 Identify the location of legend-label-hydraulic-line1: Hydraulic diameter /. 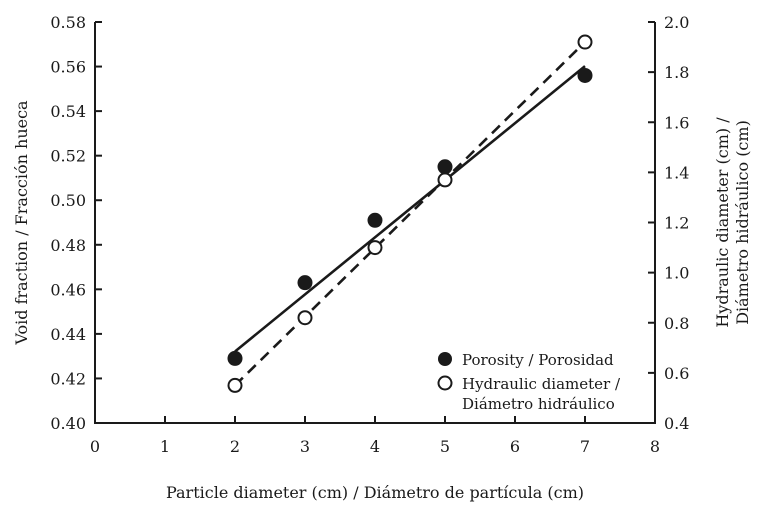
(541, 384).